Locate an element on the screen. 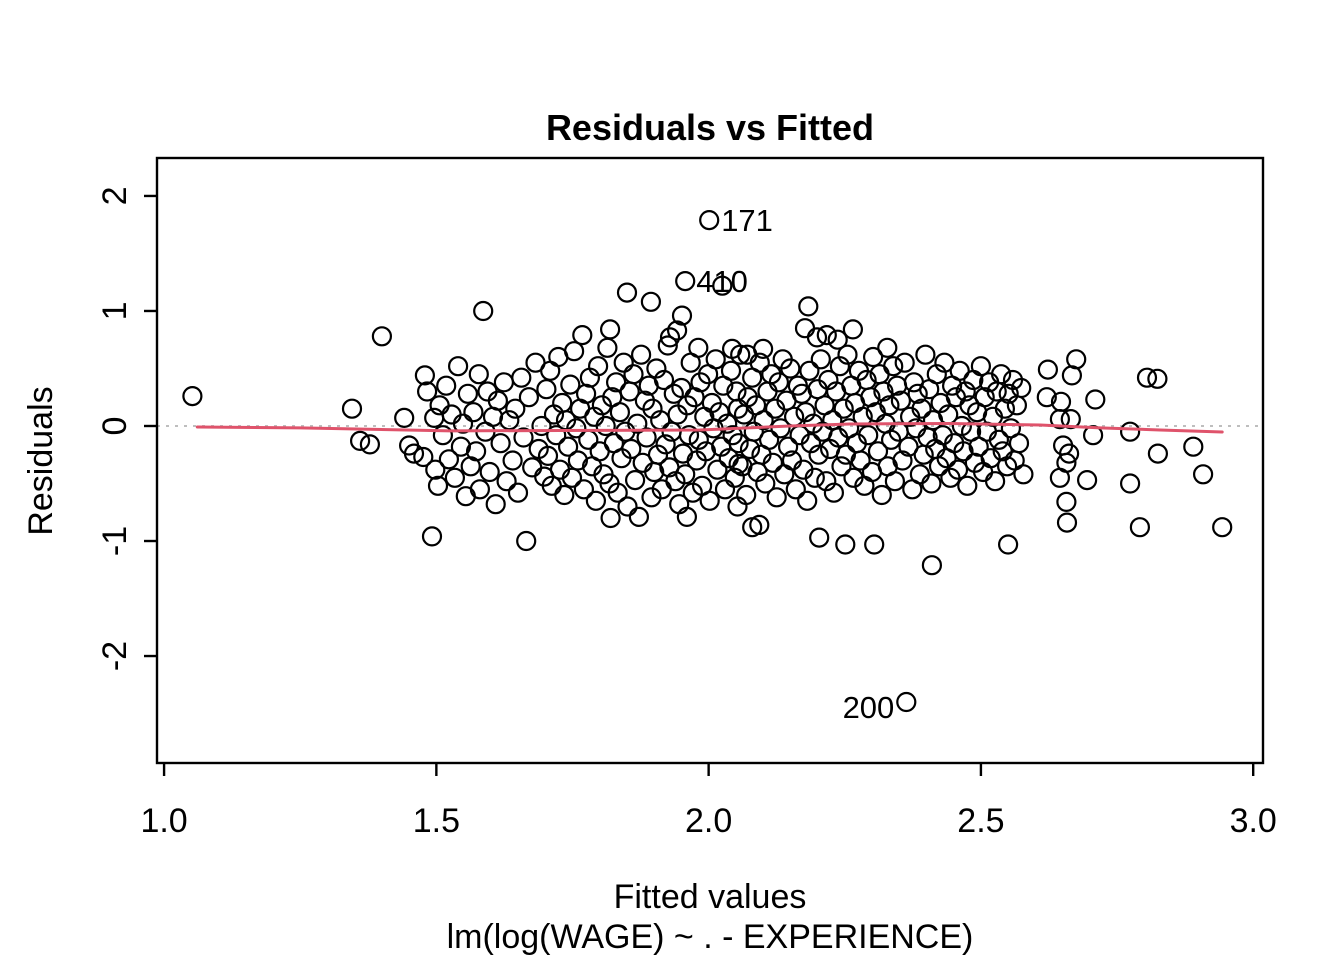  plot-title: Residuals vs Fitted is located at coordinates (710, 127).